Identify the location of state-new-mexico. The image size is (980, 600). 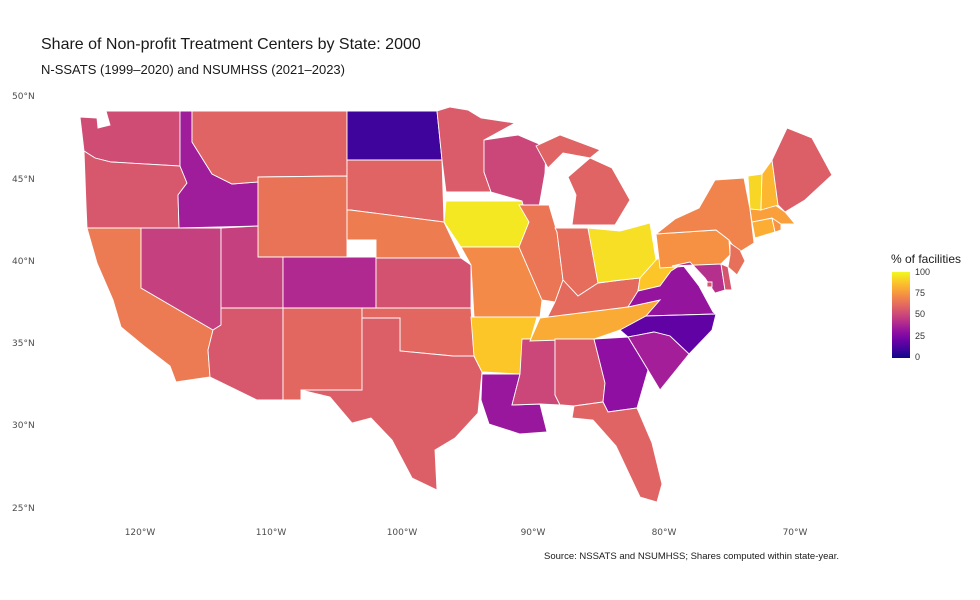
(322, 354).